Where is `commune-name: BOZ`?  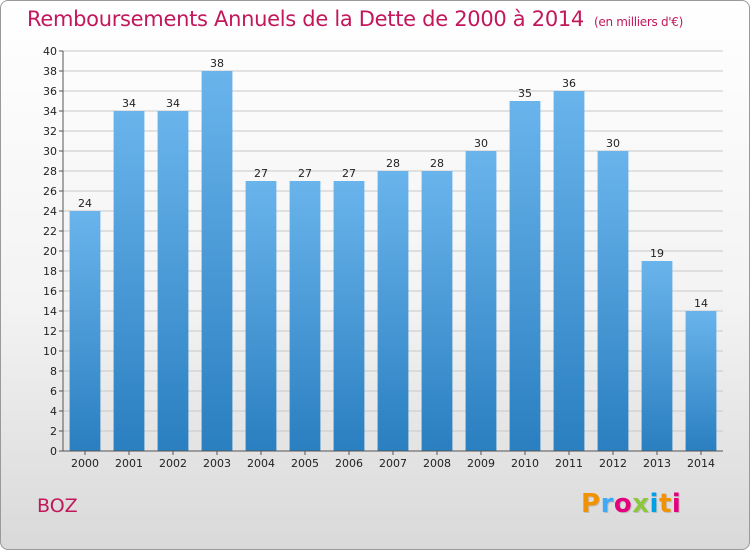
commune-name: BOZ is located at coordinates (57, 506).